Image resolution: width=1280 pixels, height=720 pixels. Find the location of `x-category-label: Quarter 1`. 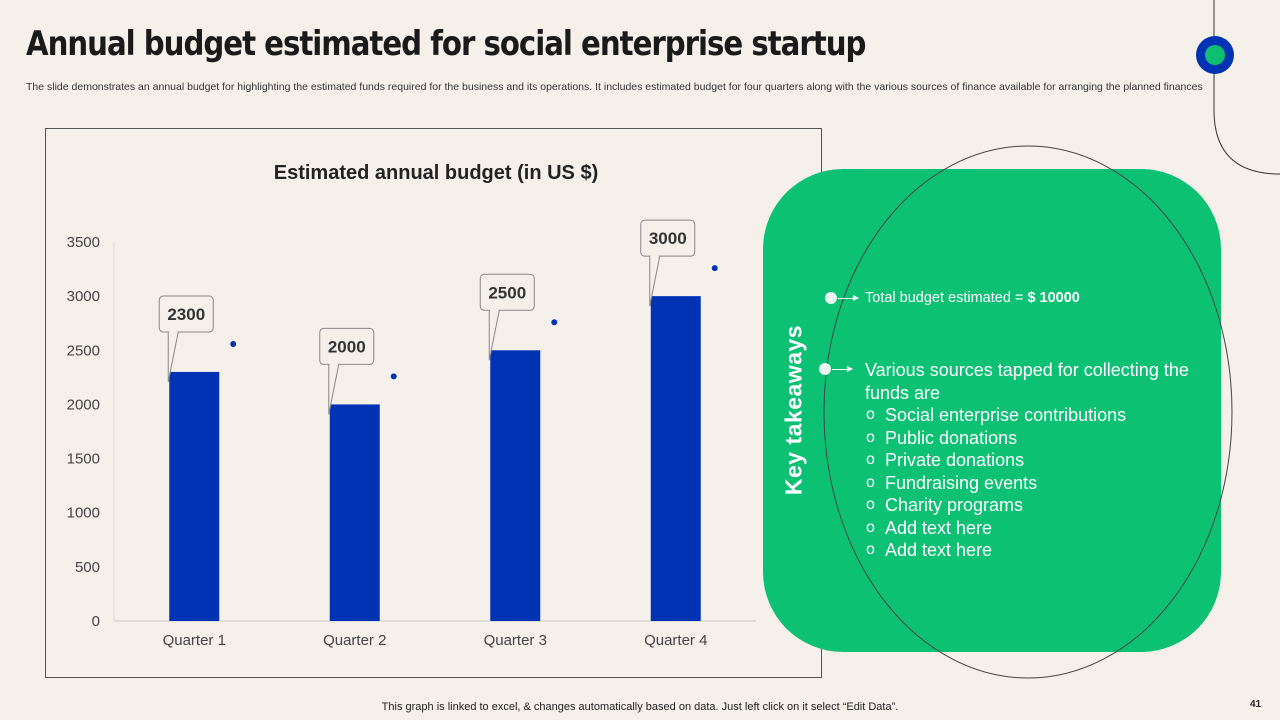

x-category-label: Quarter 1 is located at coordinates (194, 640).